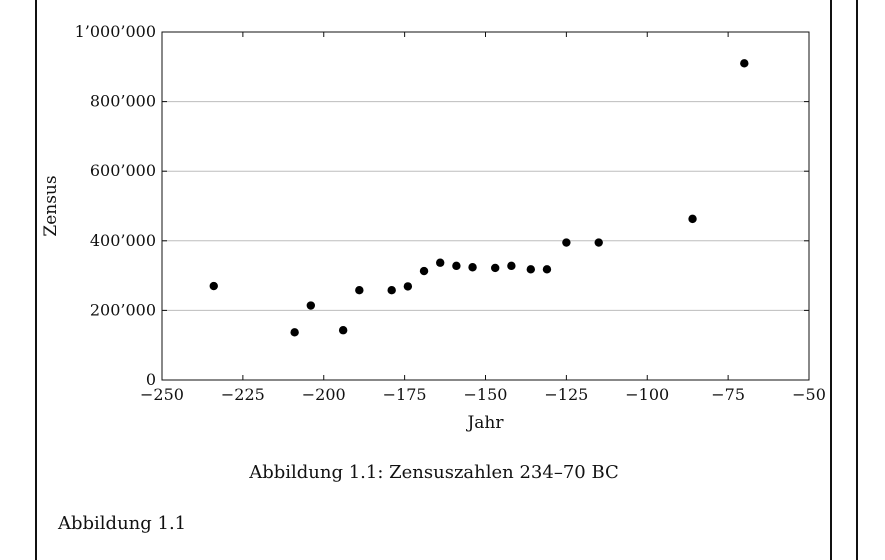 Image resolution: width=885 pixels, height=560 pixels. Describe the element at coordinates (123, 309) in the screenshot. I see `y-tick-label: 200’000` at that location.